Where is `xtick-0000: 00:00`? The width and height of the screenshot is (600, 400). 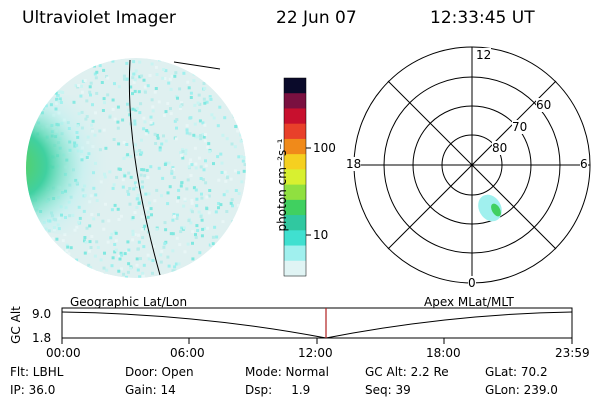
xtick-0000: 00:00 is located at coordinates (63, 353).